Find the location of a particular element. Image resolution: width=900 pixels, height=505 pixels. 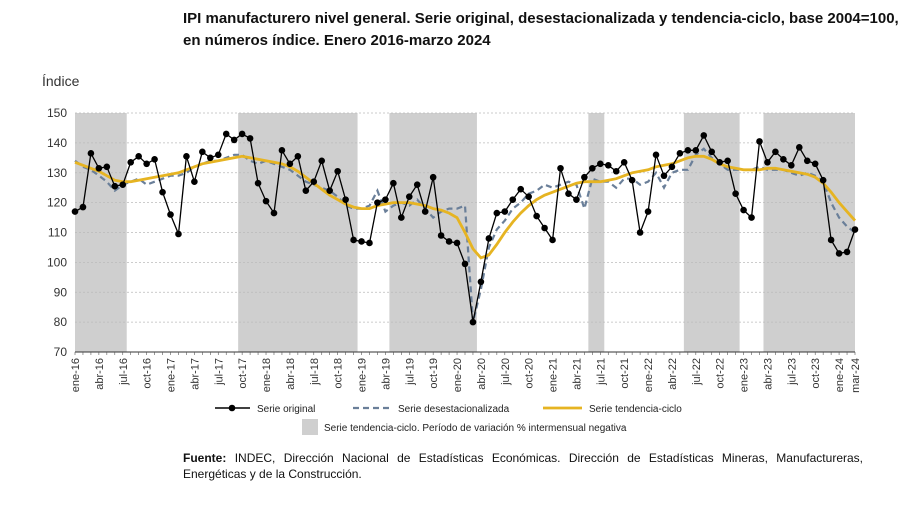

x-tick-label-jul-22: jul-22 is located at coordinates (697, 372).